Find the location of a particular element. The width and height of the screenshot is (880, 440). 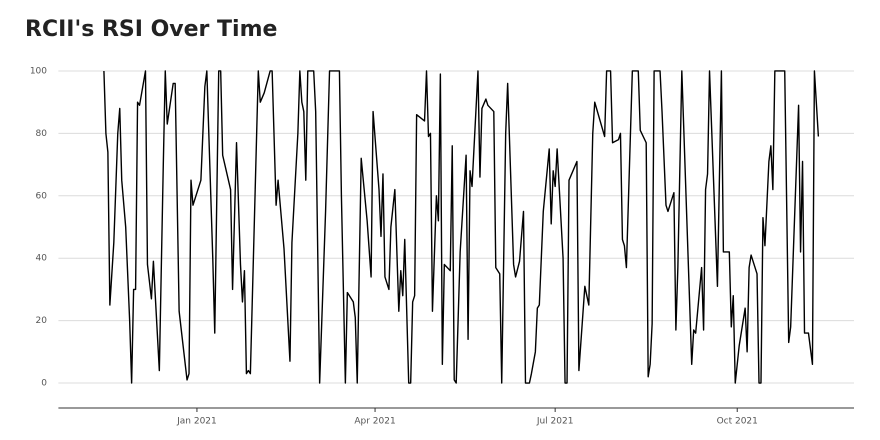

y-tick-label: 100 is located at coordinates (38, 71).